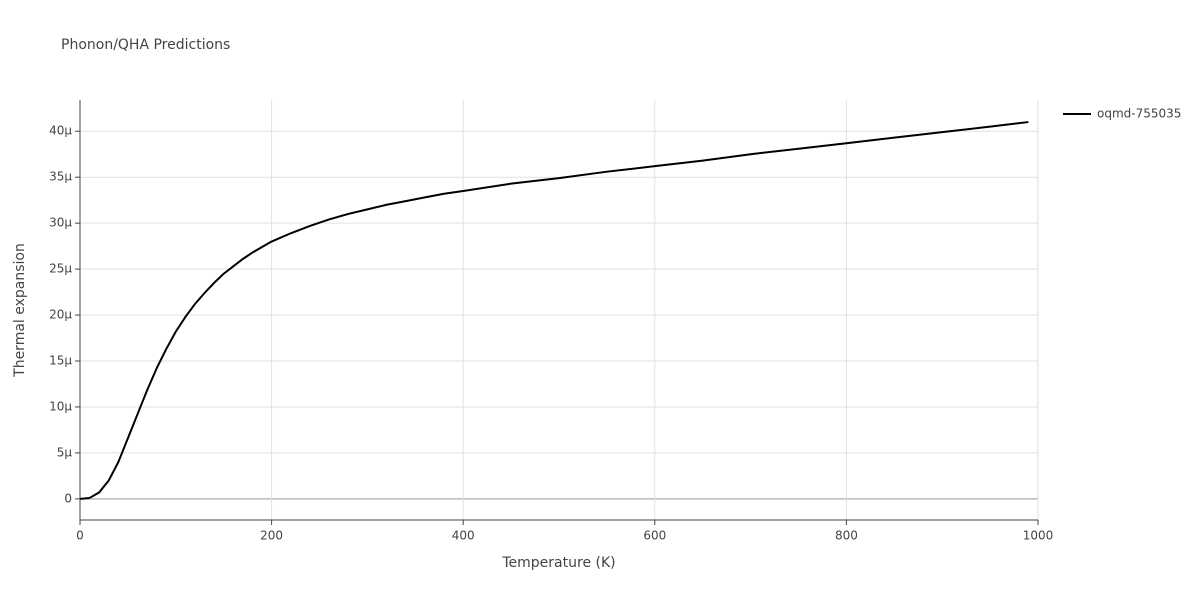  What do you see at coordinates (68, 498) in the screenshot?
I see `y-tick-label: 0` at bounding box center [68, 498].